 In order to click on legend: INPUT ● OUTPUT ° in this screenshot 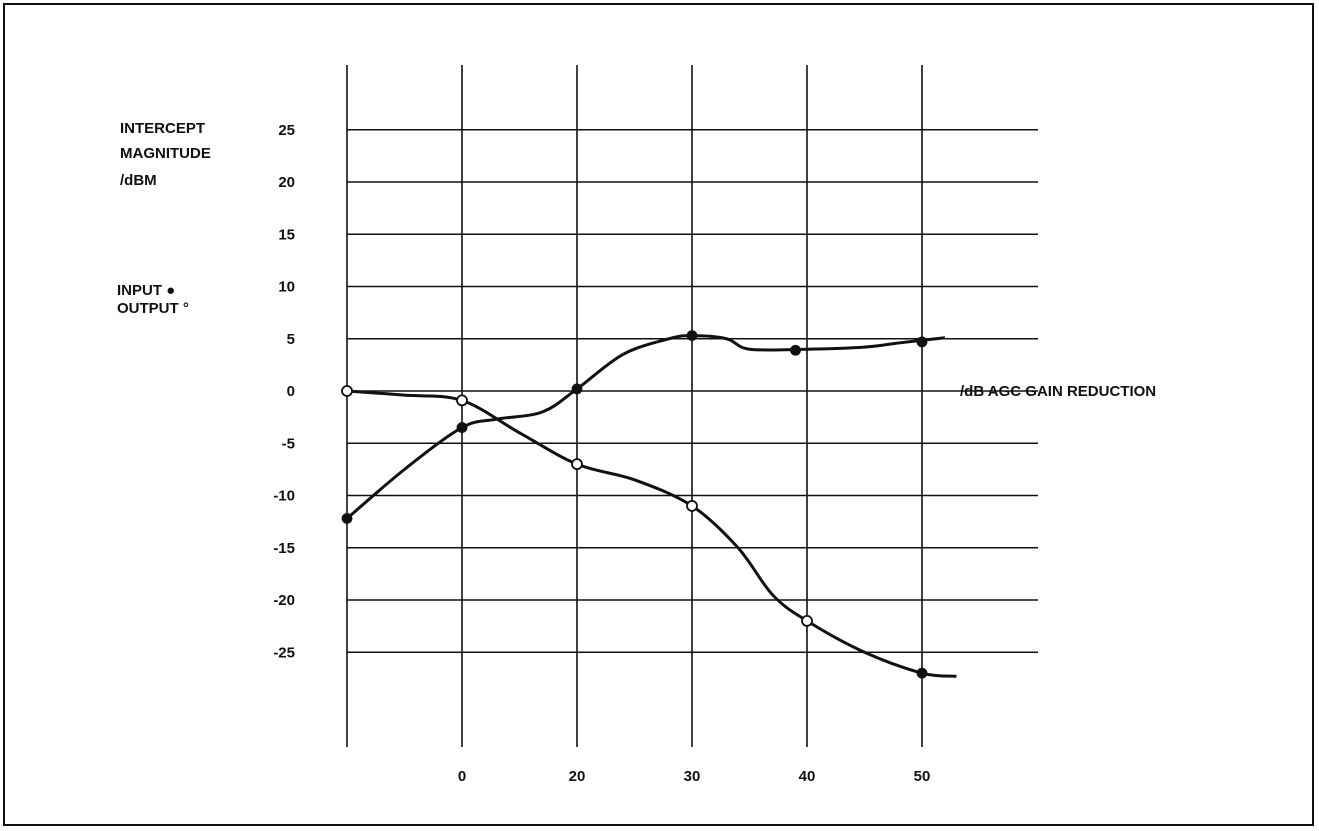, I will do `click(153, 299)`.